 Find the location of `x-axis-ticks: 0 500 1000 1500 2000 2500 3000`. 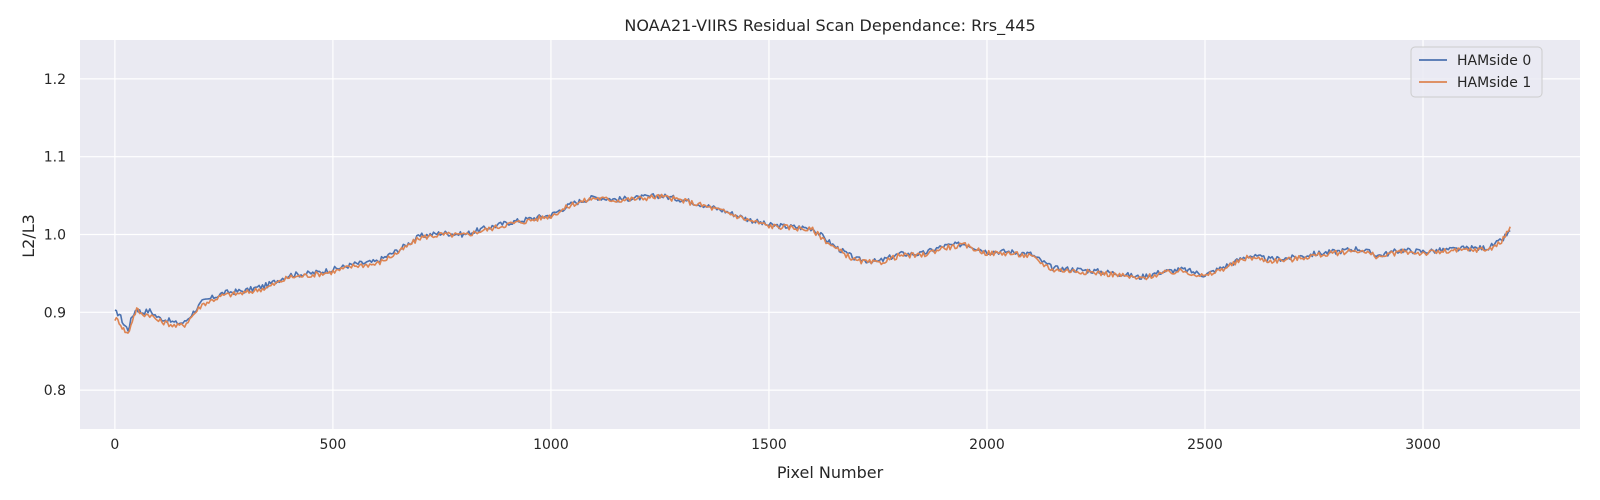

x-axis-ticks: 0 500 1000 1500 2000 2500 3000 is located at coordinates (775, 445).